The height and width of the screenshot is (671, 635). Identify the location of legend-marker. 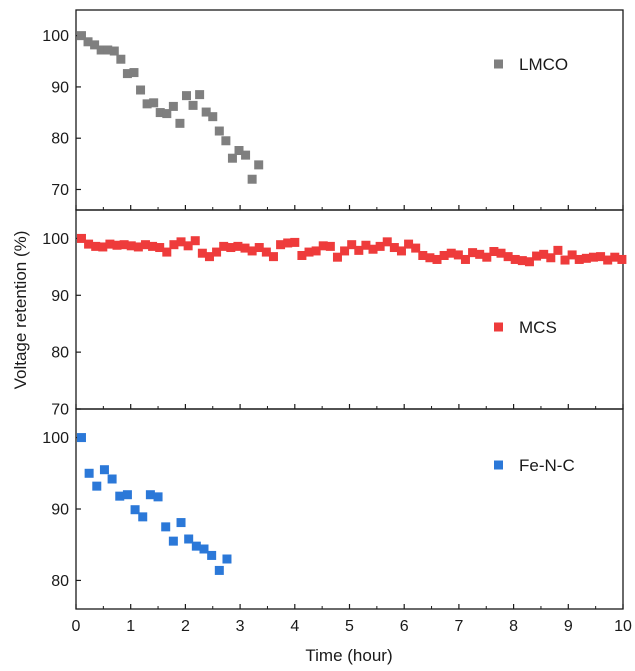
(498, 327).